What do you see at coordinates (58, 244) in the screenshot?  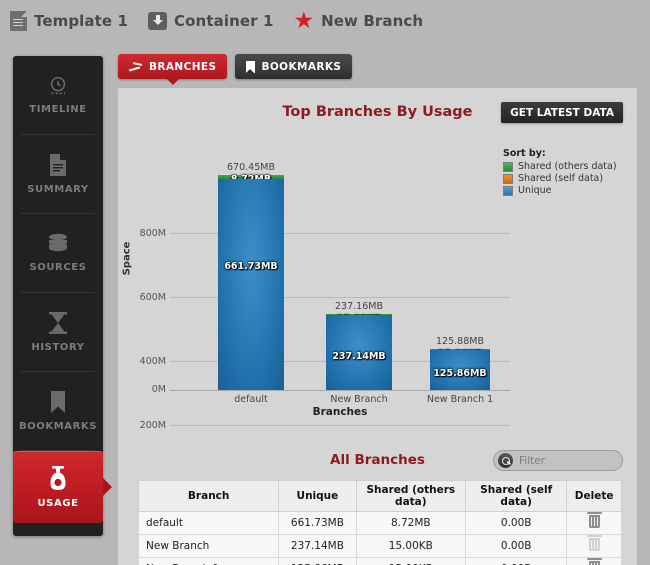 I see `database-icon` at bounding box center [58, 244].